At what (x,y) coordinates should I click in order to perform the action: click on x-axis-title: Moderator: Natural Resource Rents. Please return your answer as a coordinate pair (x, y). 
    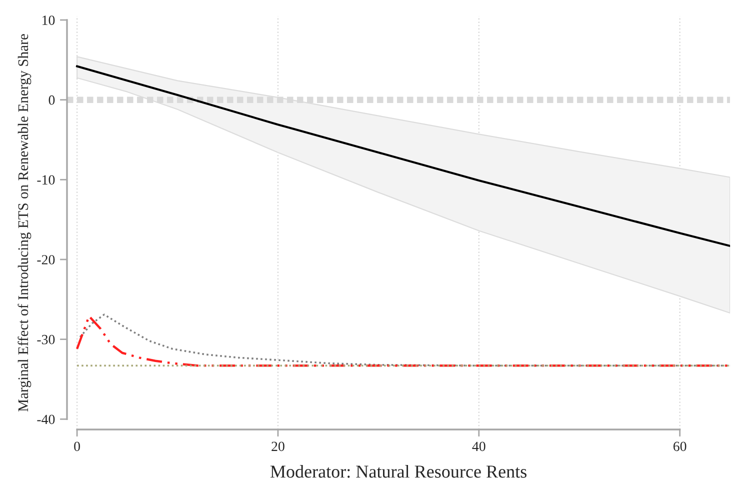
    Looking at the image, I should click on (398, 471).